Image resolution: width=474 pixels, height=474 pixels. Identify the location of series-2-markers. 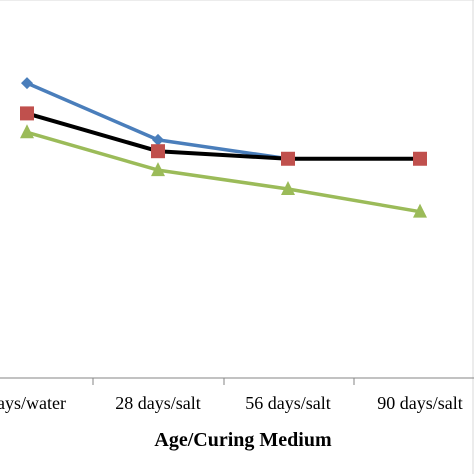
(223, 136).